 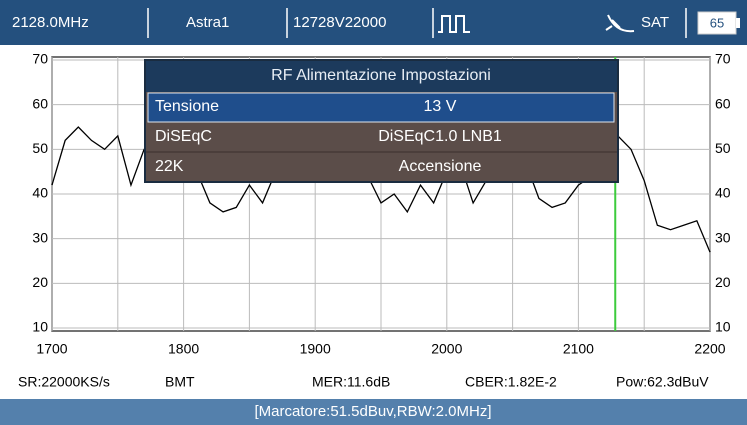 What do you see at coordinates (723, 237) in the screenshot?
I see `y-tick-label-right: 30` at bounding box center [723, 237].